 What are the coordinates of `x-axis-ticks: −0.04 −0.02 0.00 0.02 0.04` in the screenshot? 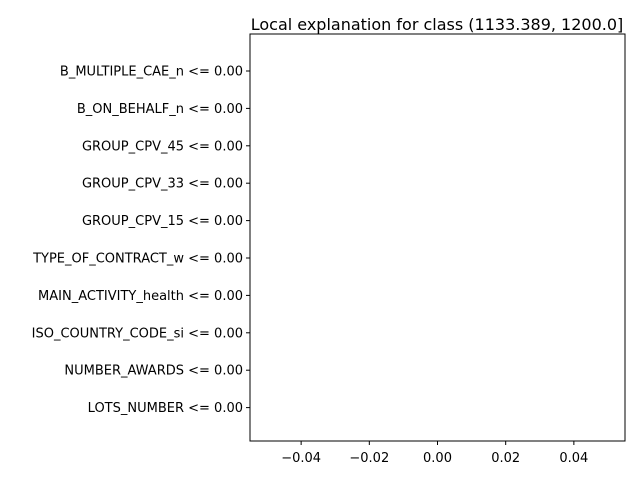 It's located at (434, 453).